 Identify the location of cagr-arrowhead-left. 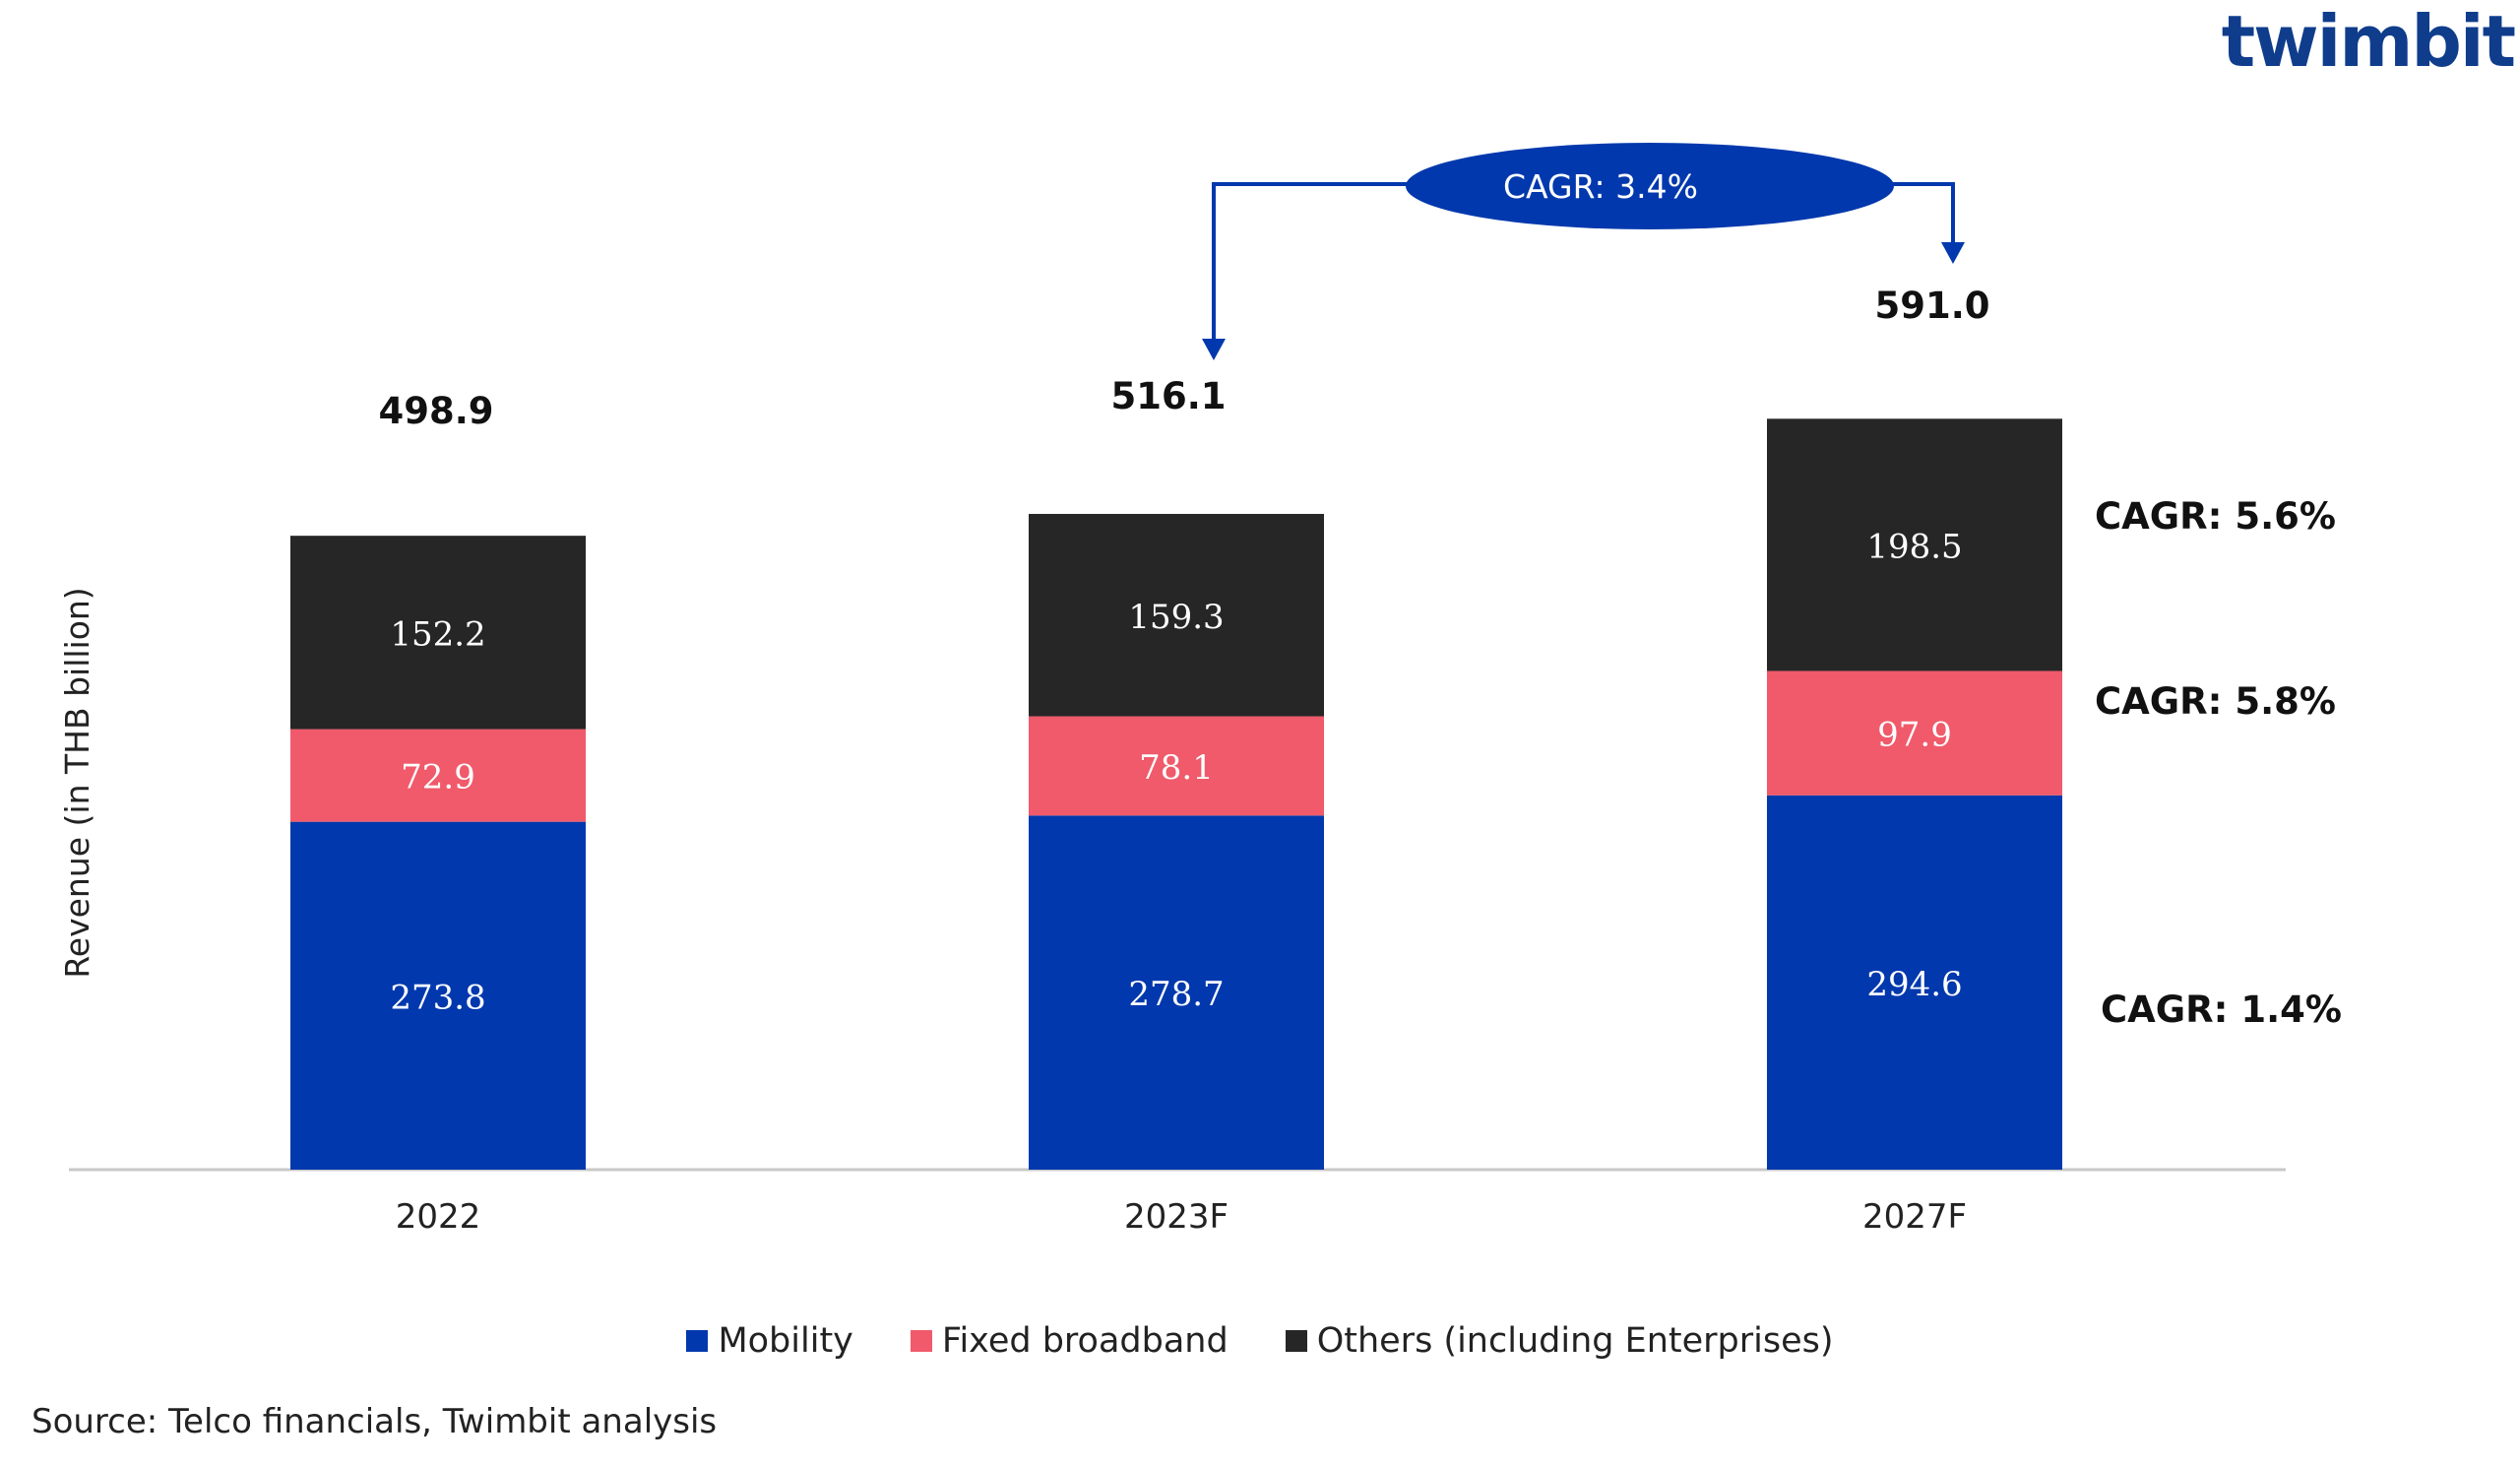
(1214, 349).